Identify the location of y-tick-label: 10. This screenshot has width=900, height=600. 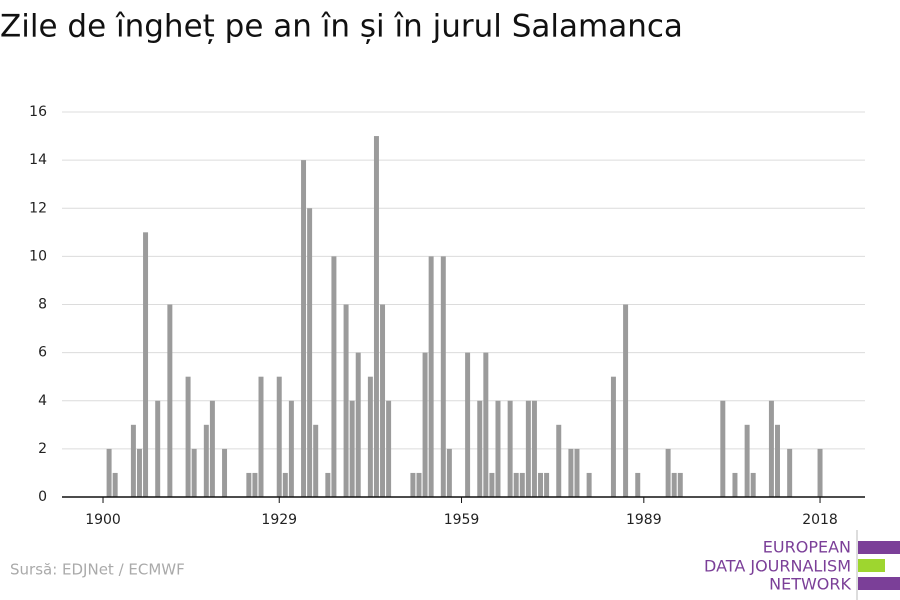
(38, 256).